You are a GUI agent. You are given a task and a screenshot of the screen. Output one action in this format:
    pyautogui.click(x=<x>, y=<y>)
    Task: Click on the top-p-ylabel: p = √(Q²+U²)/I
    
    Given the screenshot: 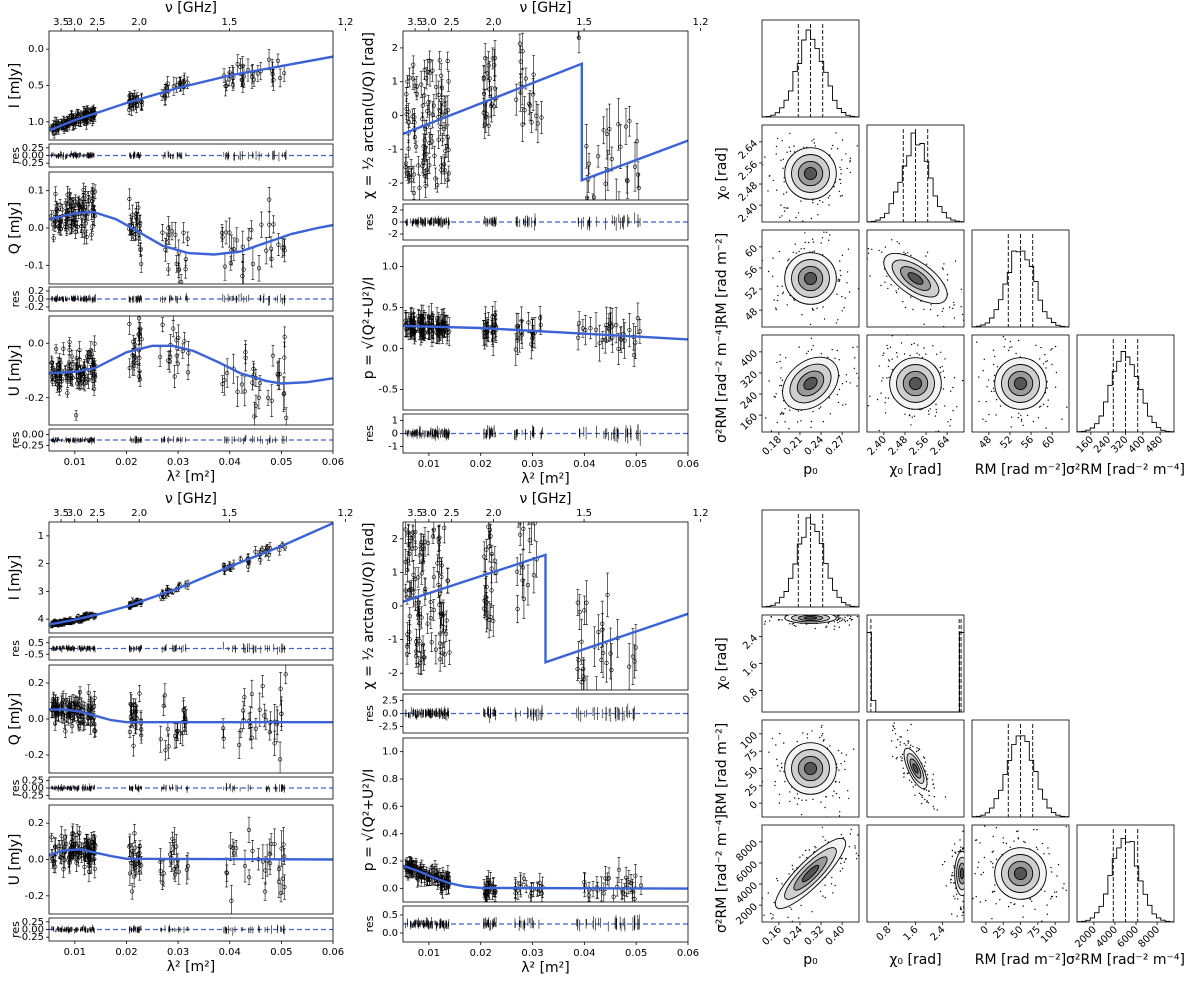 What is the action you would take?
    pyautogui.click(x=369, y=328)
    